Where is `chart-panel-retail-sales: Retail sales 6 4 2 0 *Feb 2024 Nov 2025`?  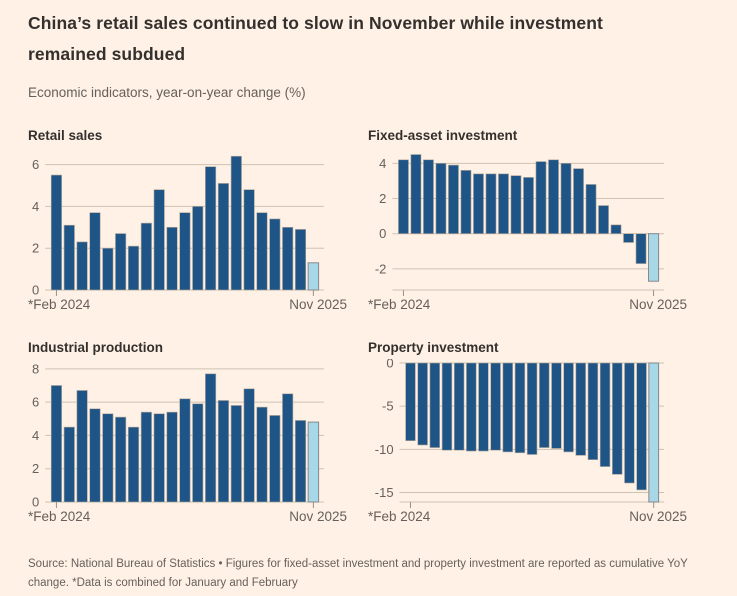
chart-panel-retail-sales: Retail sales 6 4 2 0 *Feb 2024 Nov 2025 is located at coordinates (188, 221).